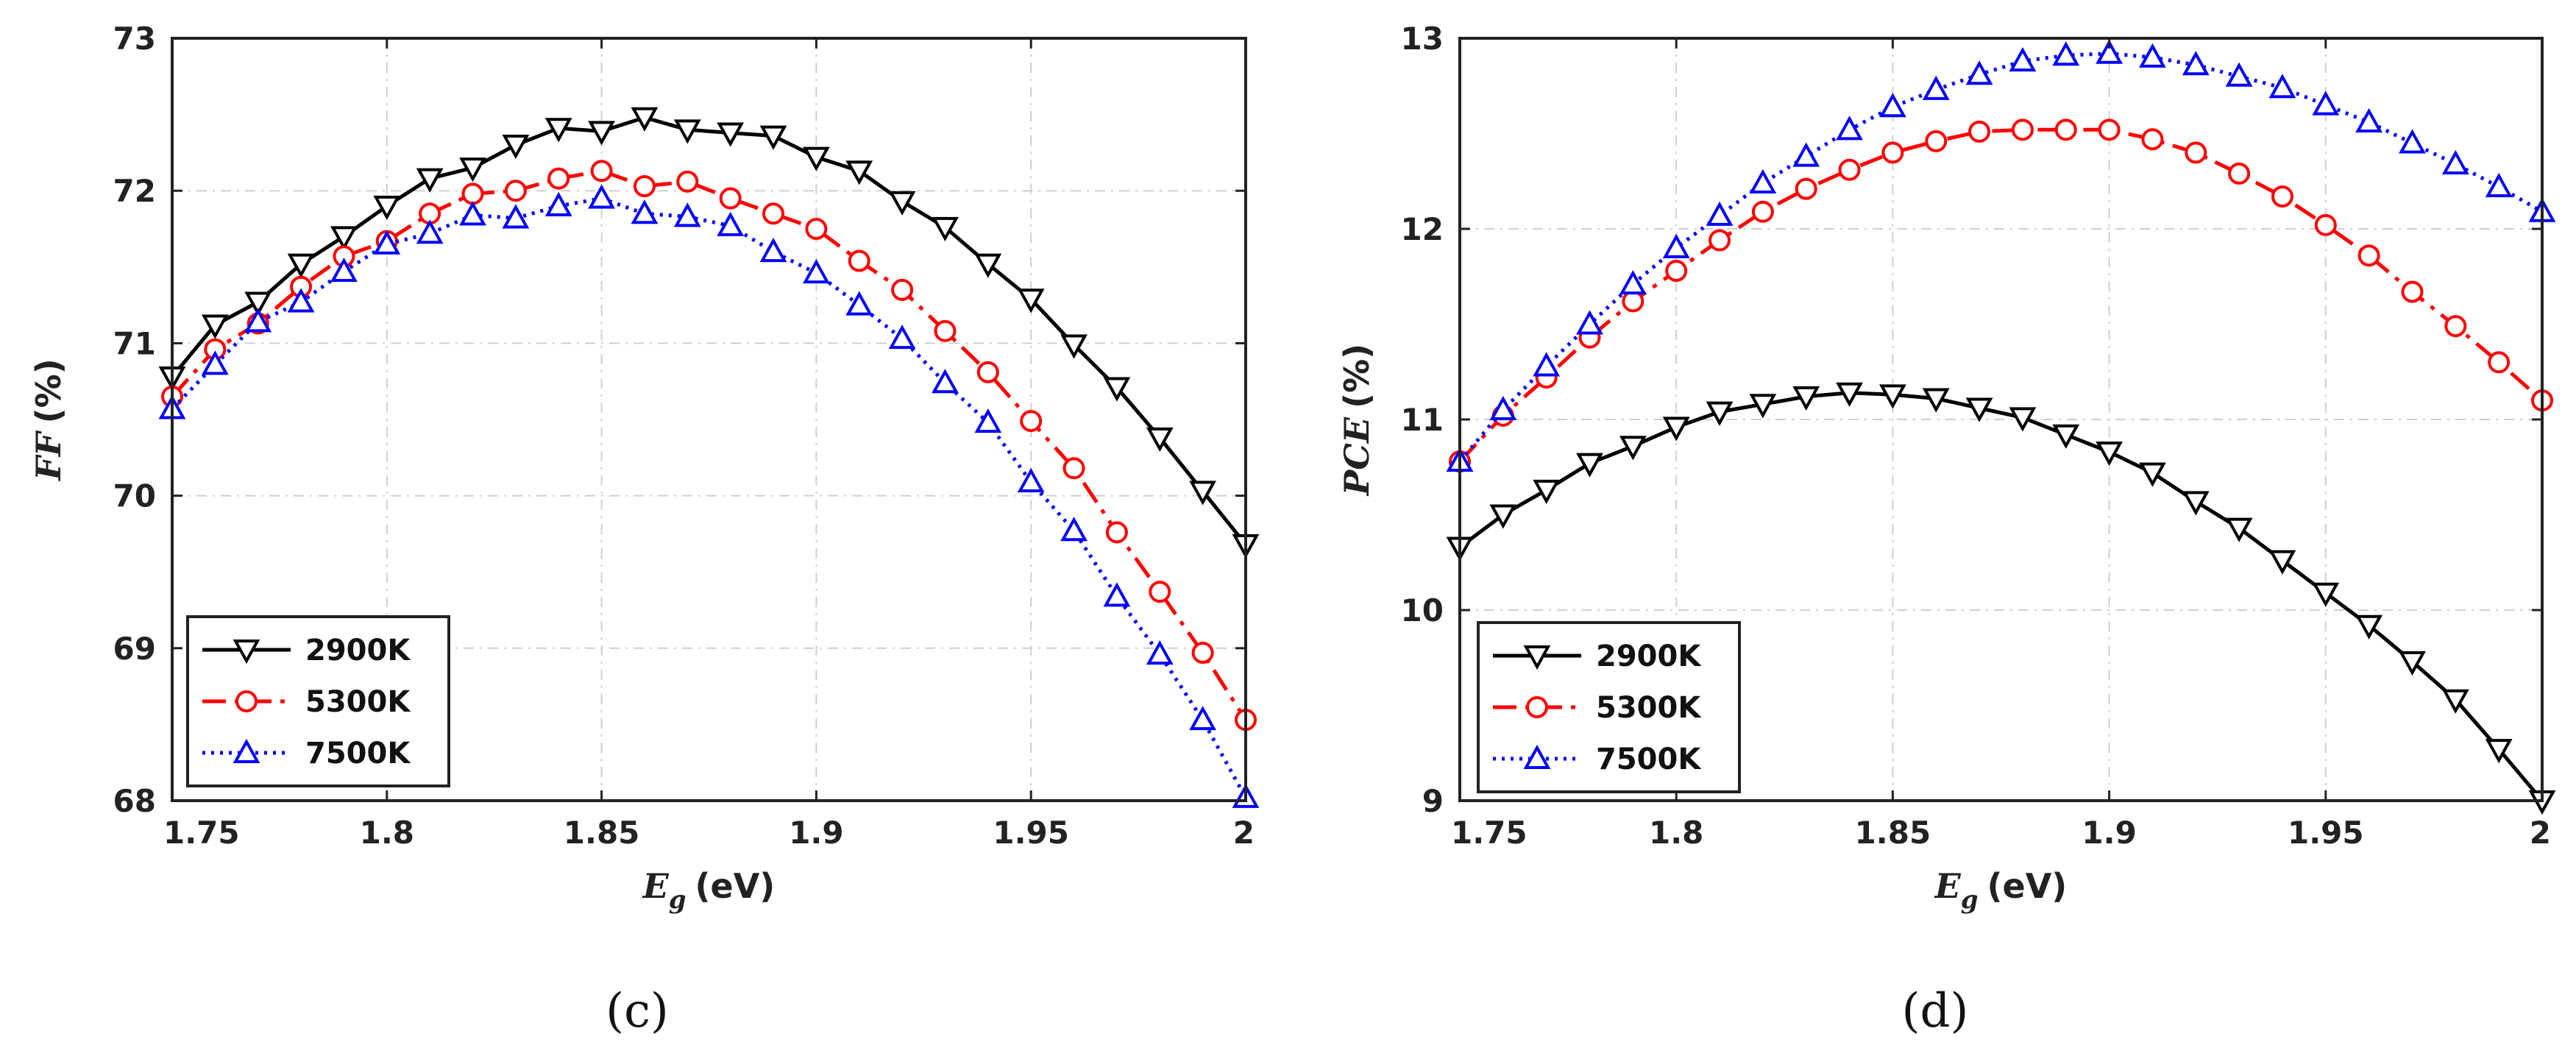  I want to click on y-tick-label: 71, so click(134, 343).